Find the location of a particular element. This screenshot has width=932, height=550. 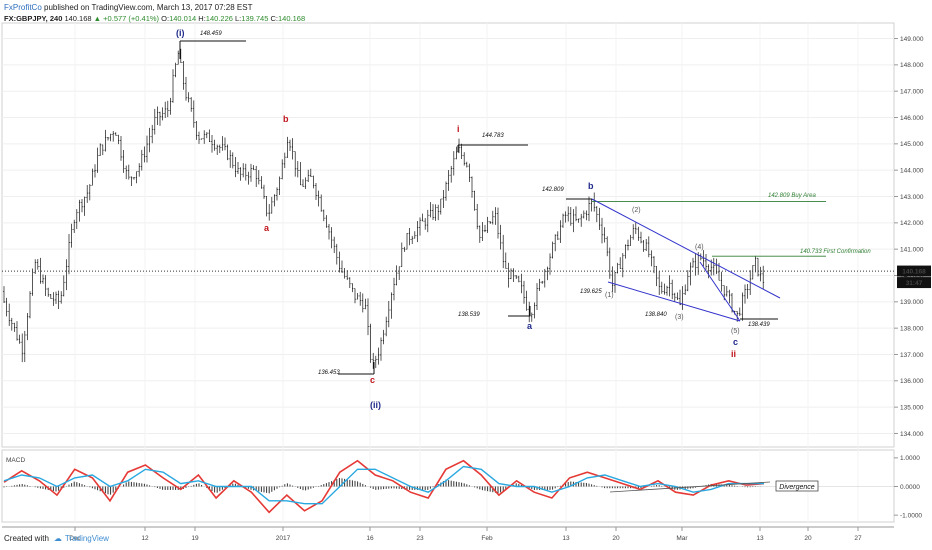

wave-label-i-red: i is located at coordinates (458, 129).